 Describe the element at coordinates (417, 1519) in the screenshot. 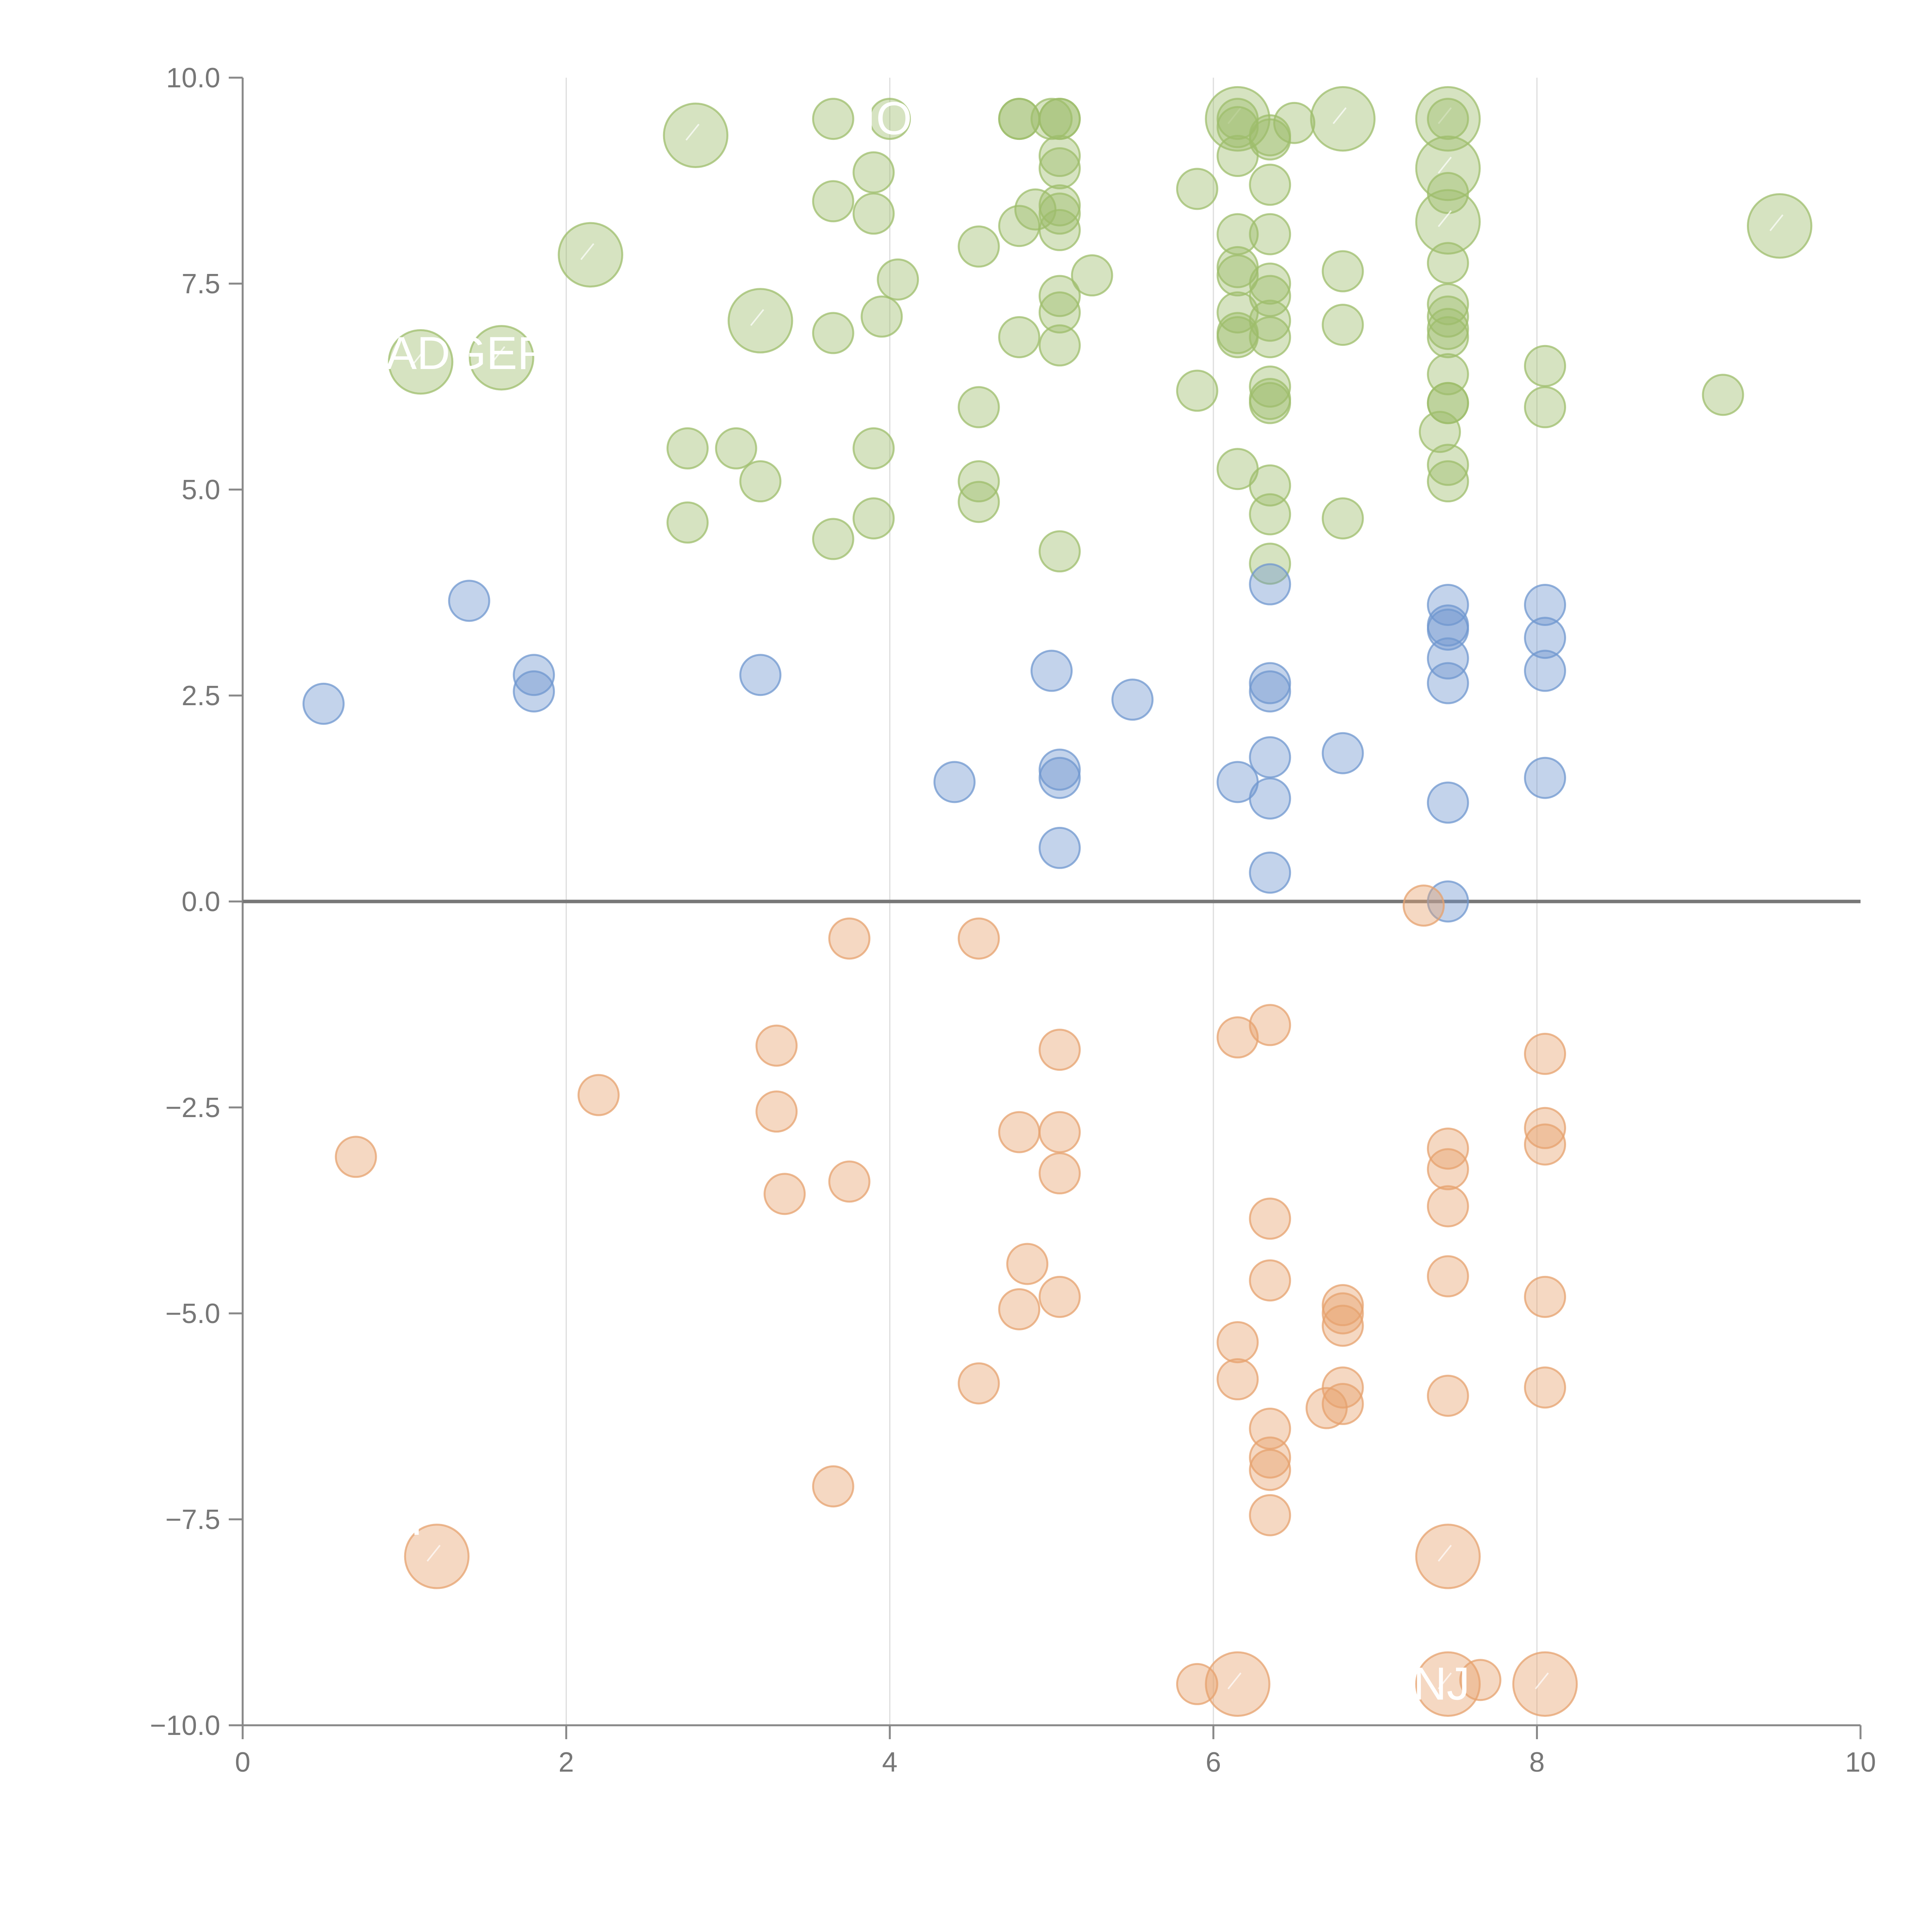

I see `bubble-text-label: I` at that location.